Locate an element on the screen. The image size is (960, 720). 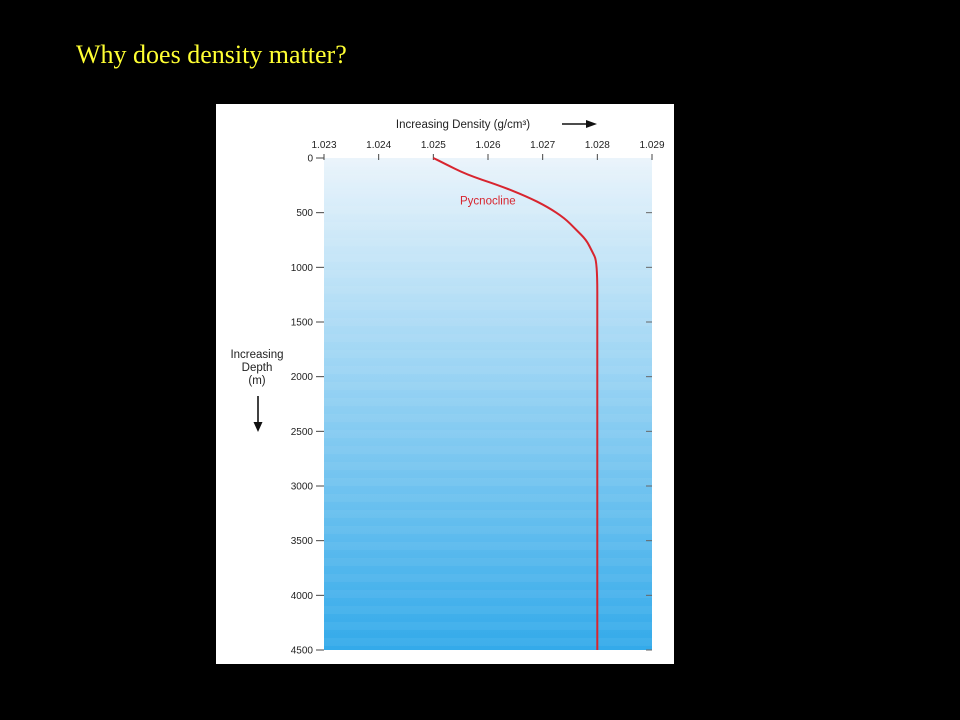
y-tick-label: 3000 is located at coordinates (302, 487).